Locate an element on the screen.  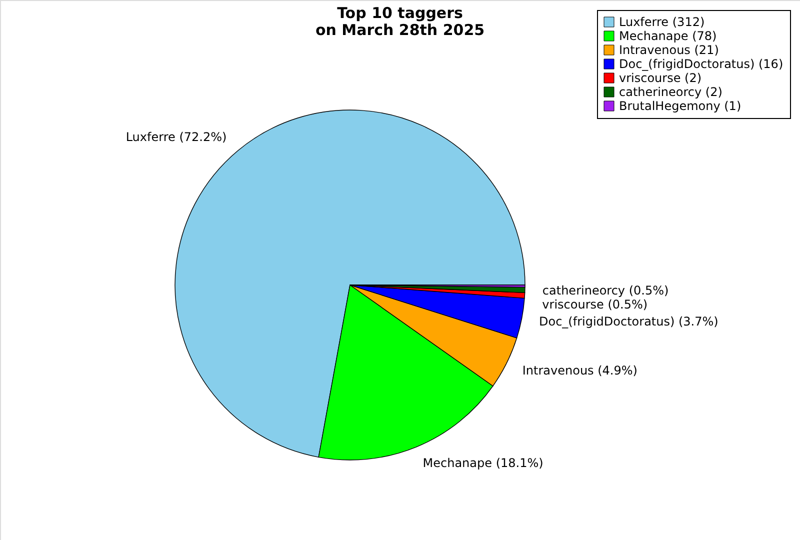
legend-label: Doc_(frigidDoctoratus) (16) is located at coordinates (701, 64).